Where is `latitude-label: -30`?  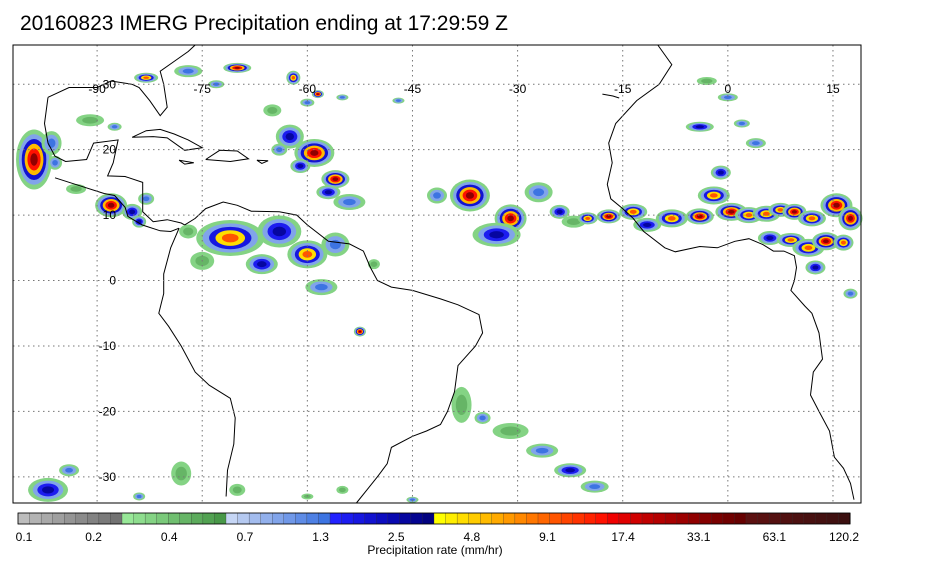
latitude-label: -30 is located at coordinates (108, 477).